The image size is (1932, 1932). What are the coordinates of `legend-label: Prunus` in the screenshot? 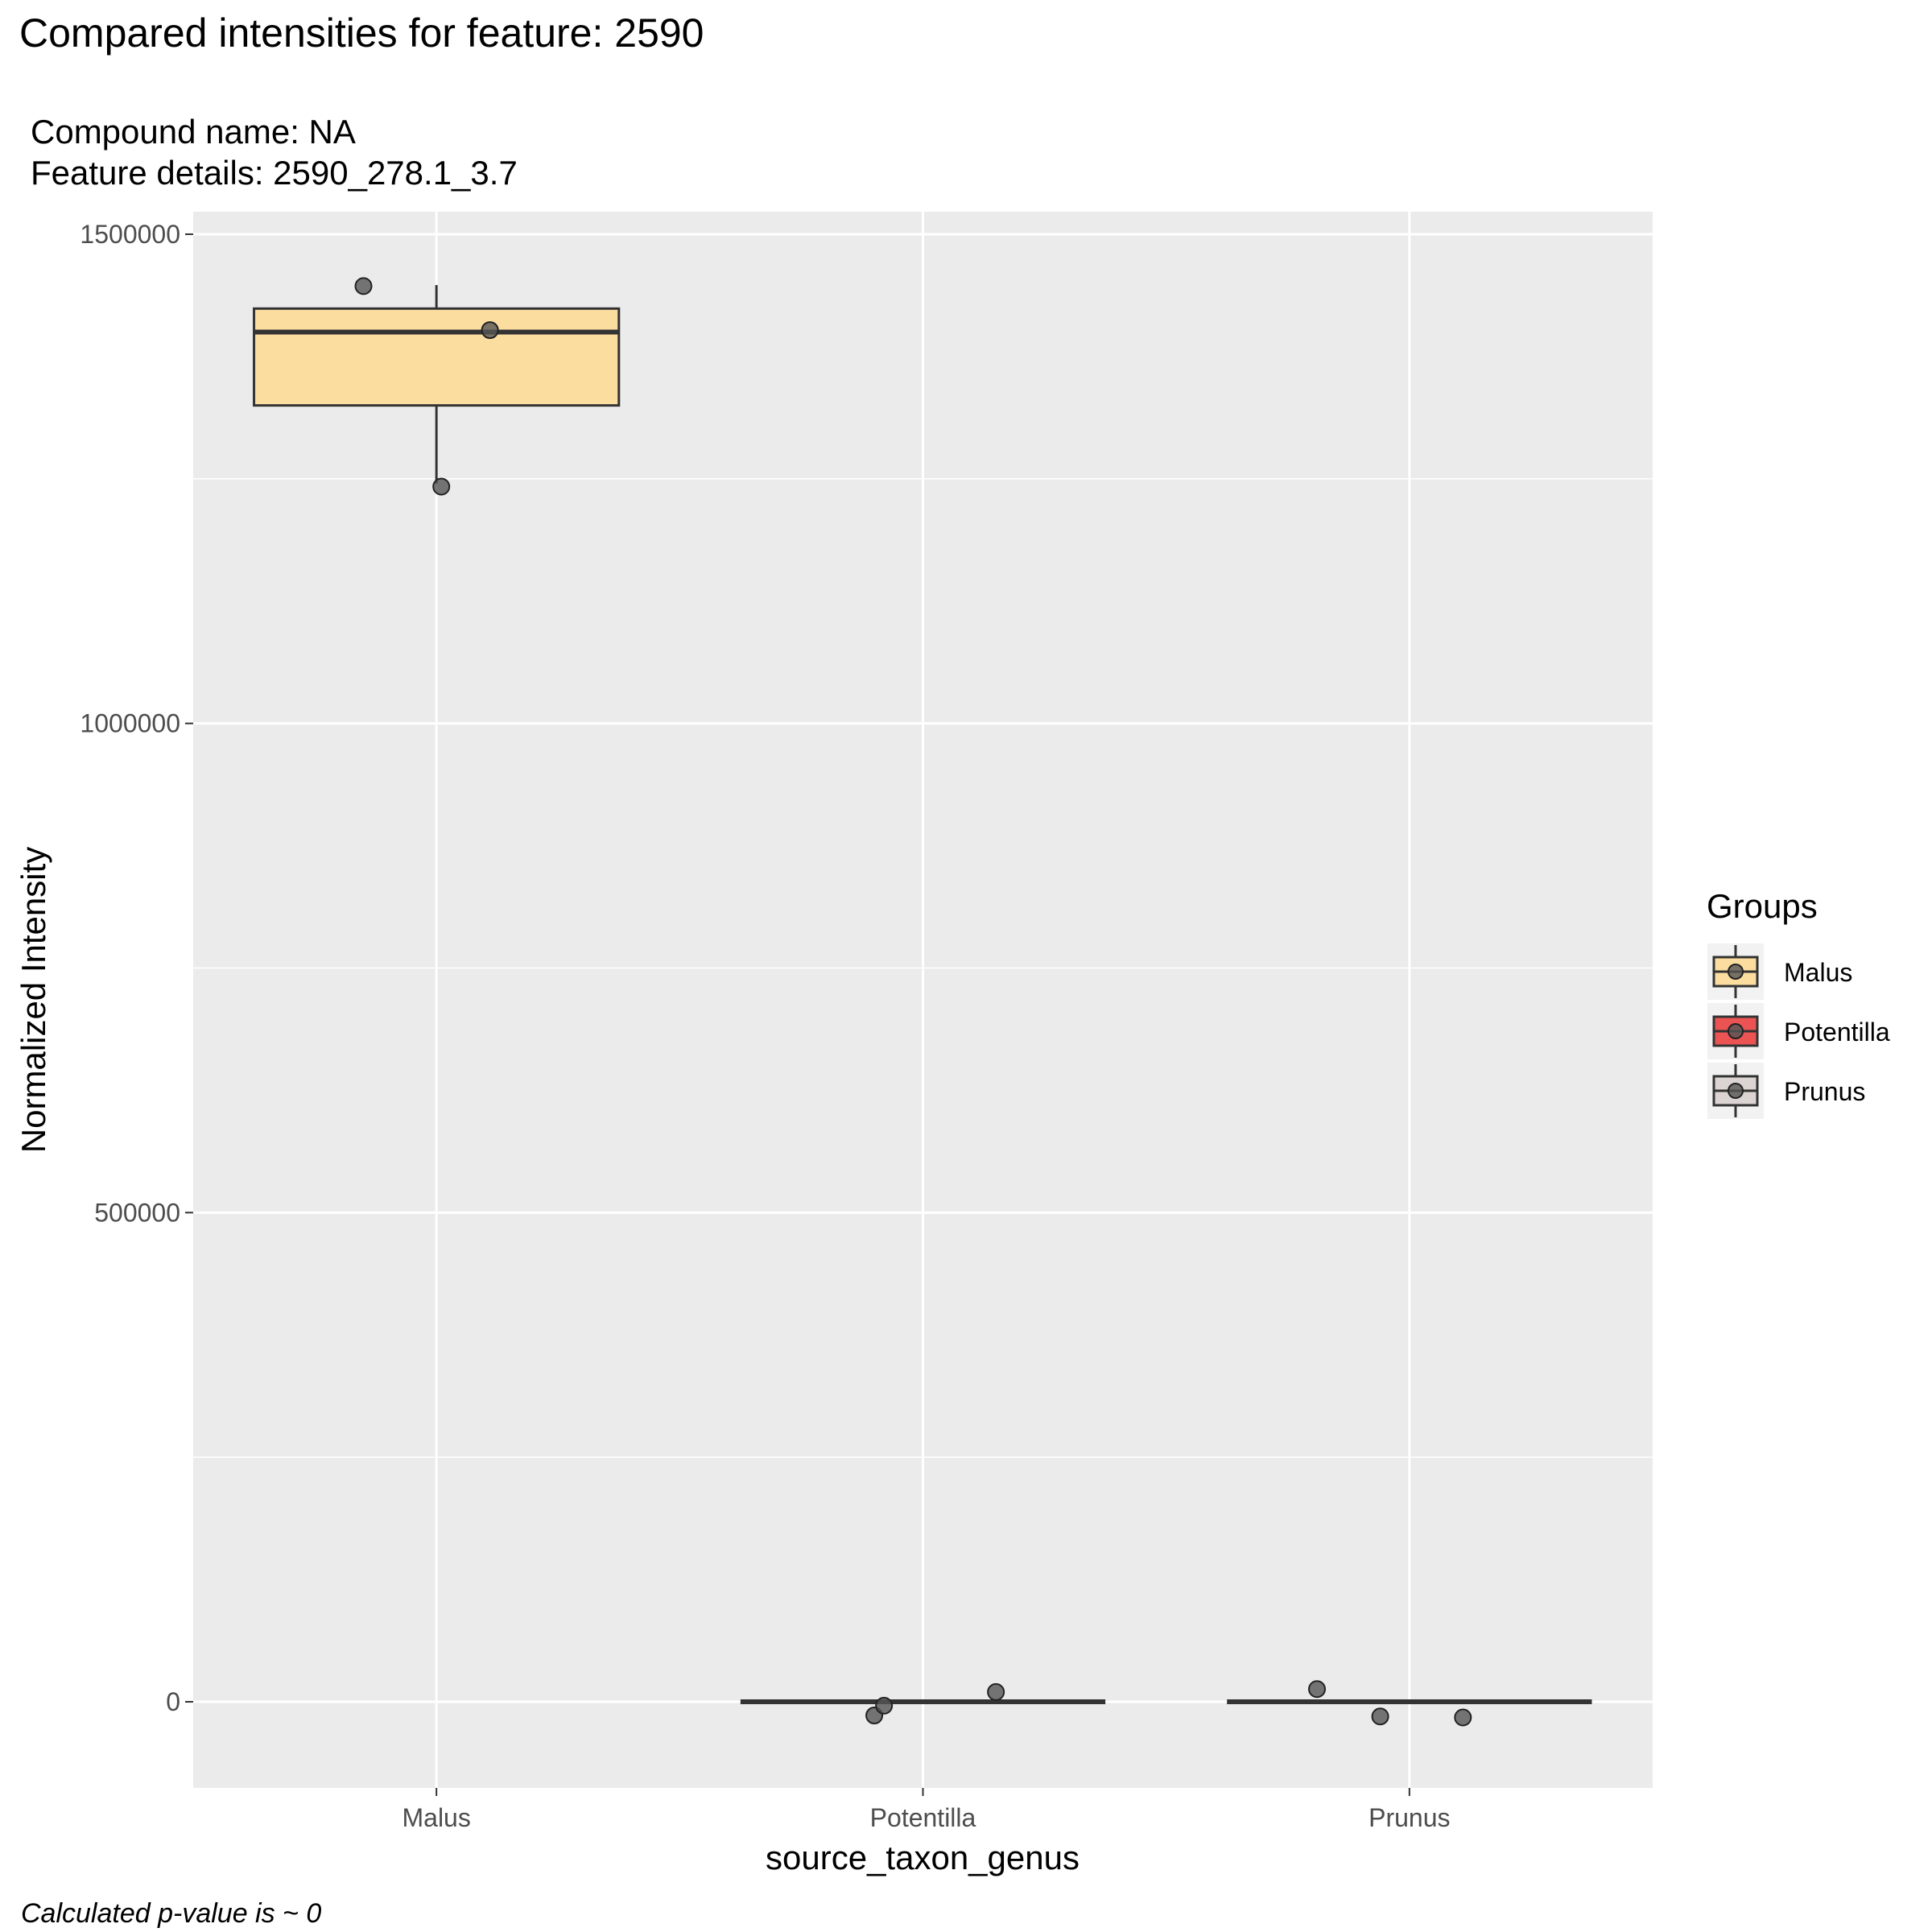 It's located at (1824, 1091).